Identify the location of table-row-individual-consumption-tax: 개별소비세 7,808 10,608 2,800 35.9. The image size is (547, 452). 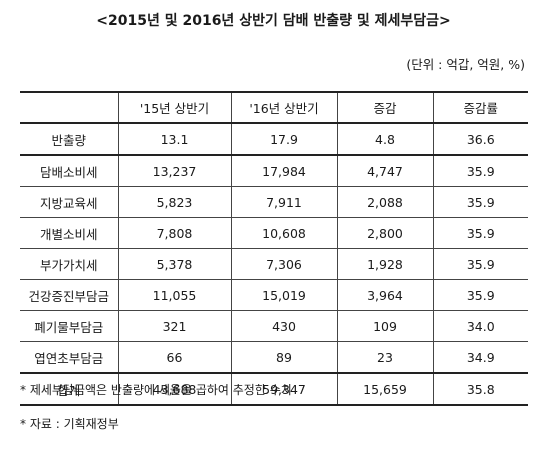
(274, 233).